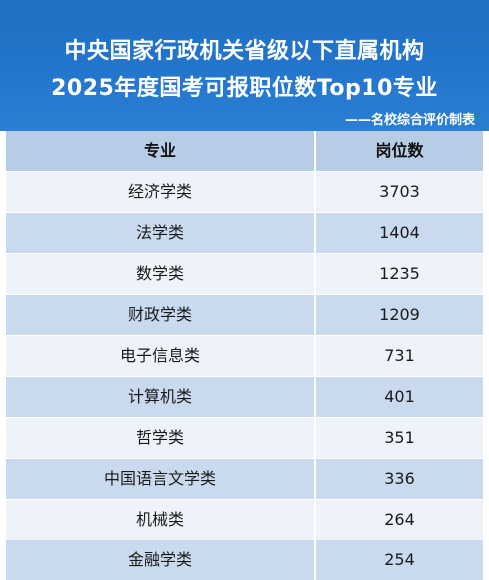 This screenshot has width=489, height=580. Describe the element at coordinates (160, 520) in the screenshot. I see `major-cell: 机械类` at that location.